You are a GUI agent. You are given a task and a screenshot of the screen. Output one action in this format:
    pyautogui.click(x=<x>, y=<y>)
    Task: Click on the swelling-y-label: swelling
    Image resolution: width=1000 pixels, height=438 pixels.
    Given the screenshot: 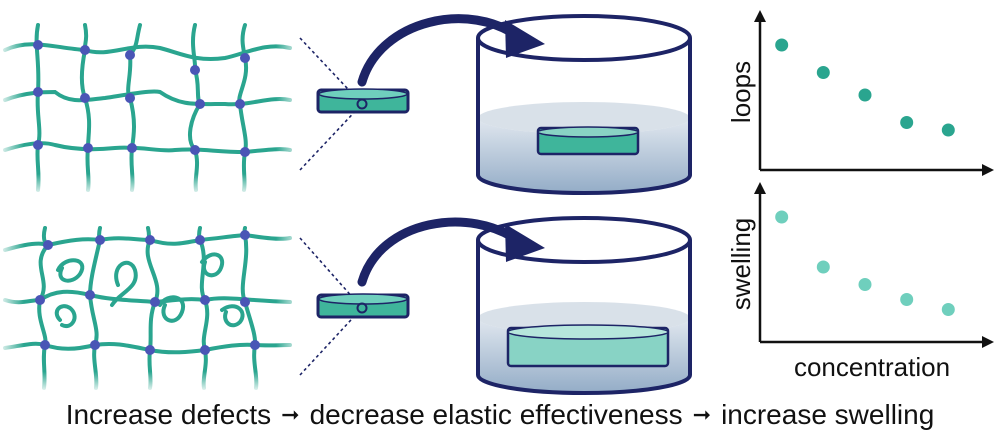 What is the action you would take?
    pyautogui.click(x=741, y=264)
    